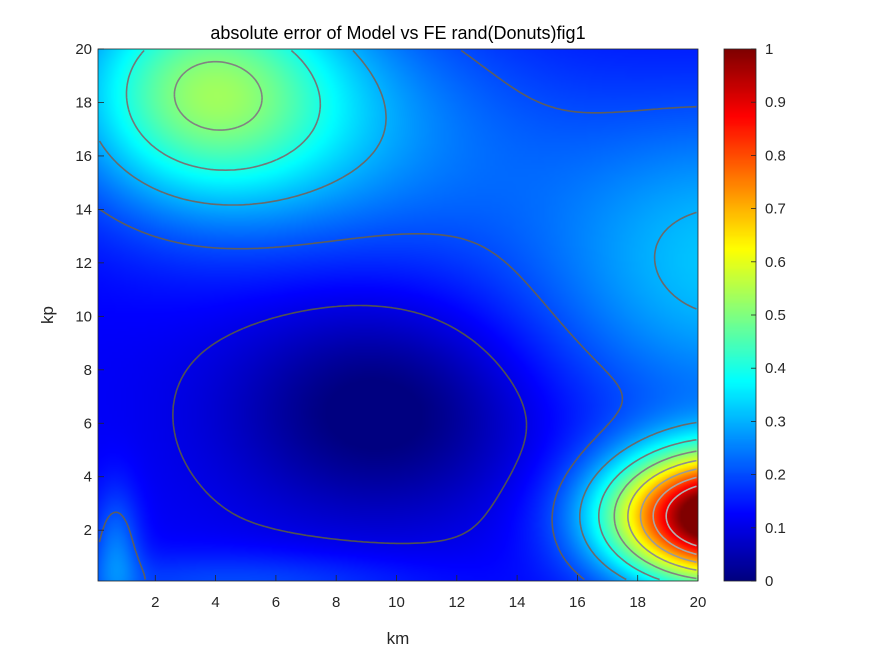 This screenshot has height=656, width=875. What do you see at coordinates (83, 263) in the screenshot?
I see `y-tick-label: 12` at bounding box center [83, 263].